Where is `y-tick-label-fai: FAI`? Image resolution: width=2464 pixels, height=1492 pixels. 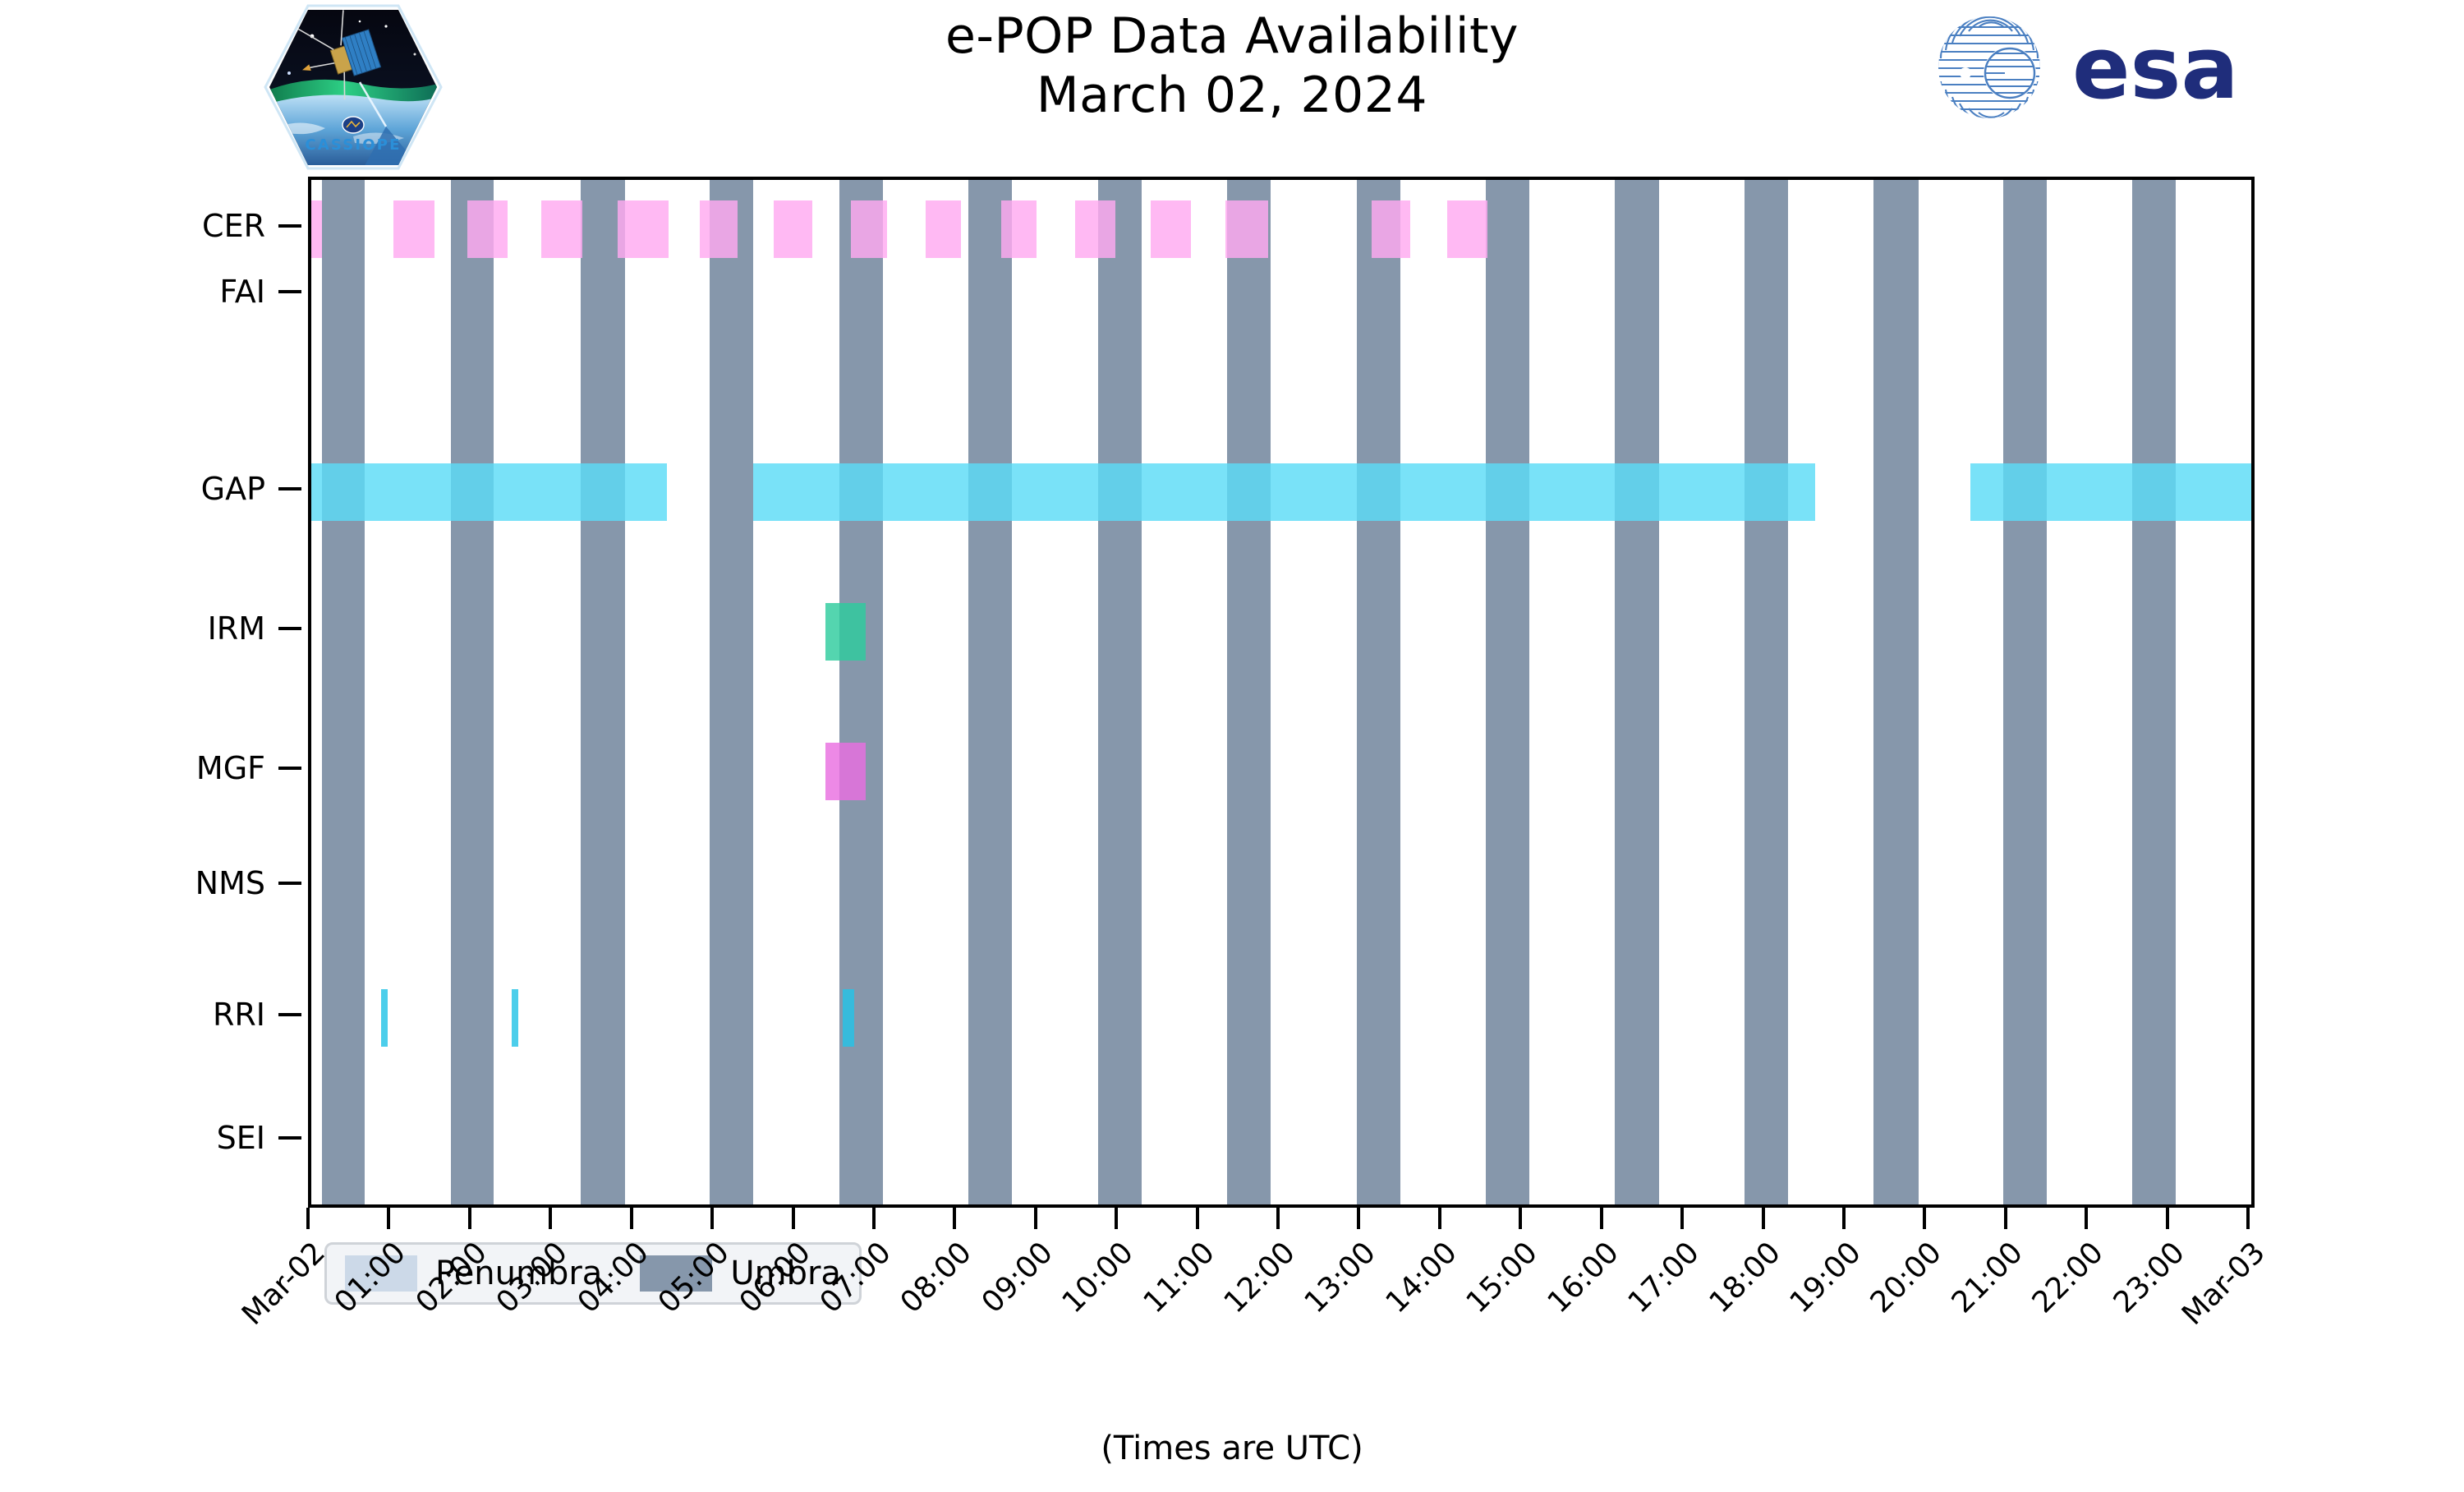
y-tick-label-fai: FAI is located at coordinates (242, 292).